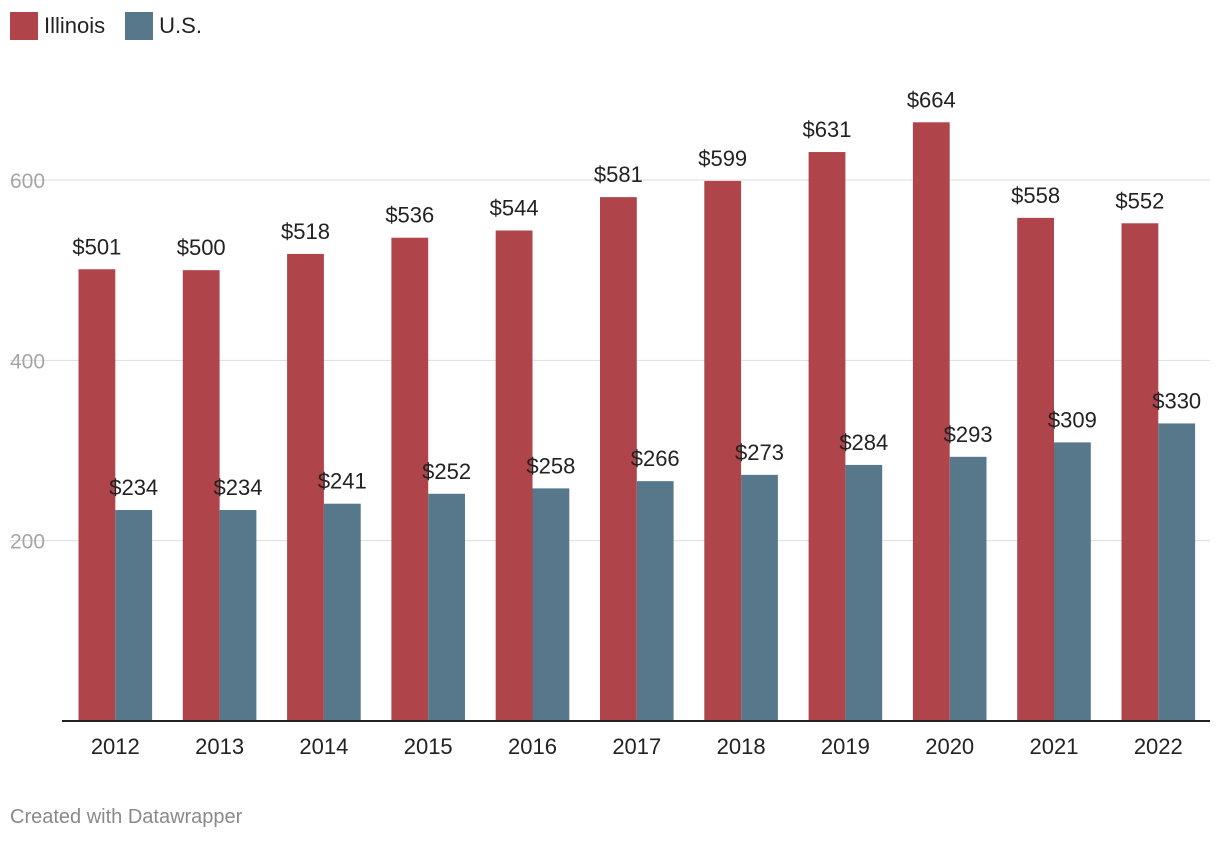 Image resolution: width=1220 pixels, height=844 pixels. I want to click on data-label-illinois: $518, so click(305, 231).